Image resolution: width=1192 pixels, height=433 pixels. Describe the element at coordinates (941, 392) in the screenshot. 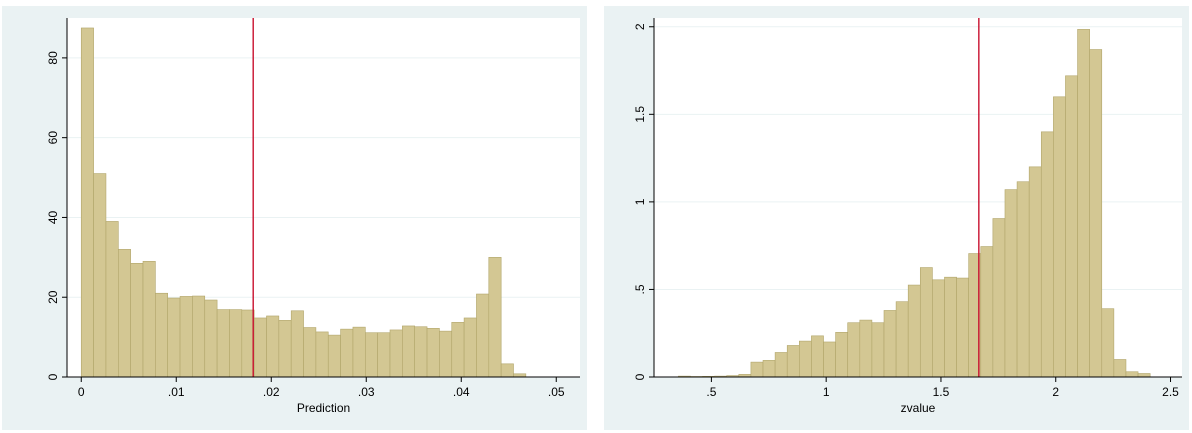

I see `x-tick-label-2: 1.5` at that location.